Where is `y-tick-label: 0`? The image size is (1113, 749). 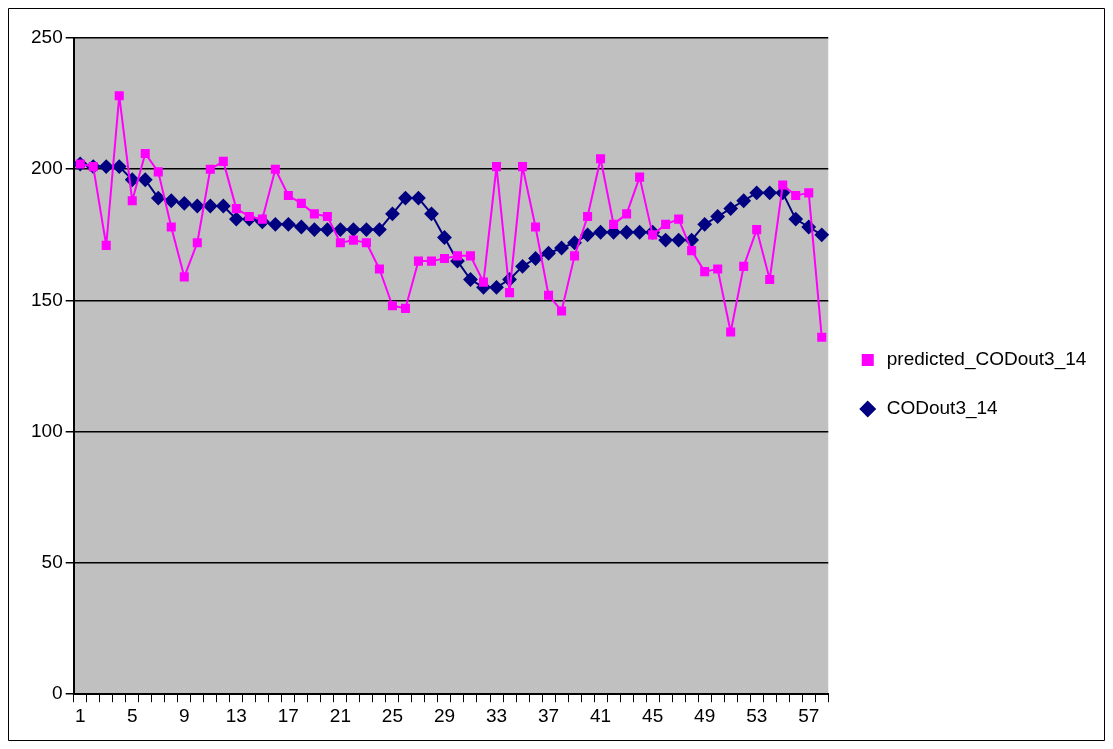 y-tick-label: 0 is located at coordinates (57, 693).